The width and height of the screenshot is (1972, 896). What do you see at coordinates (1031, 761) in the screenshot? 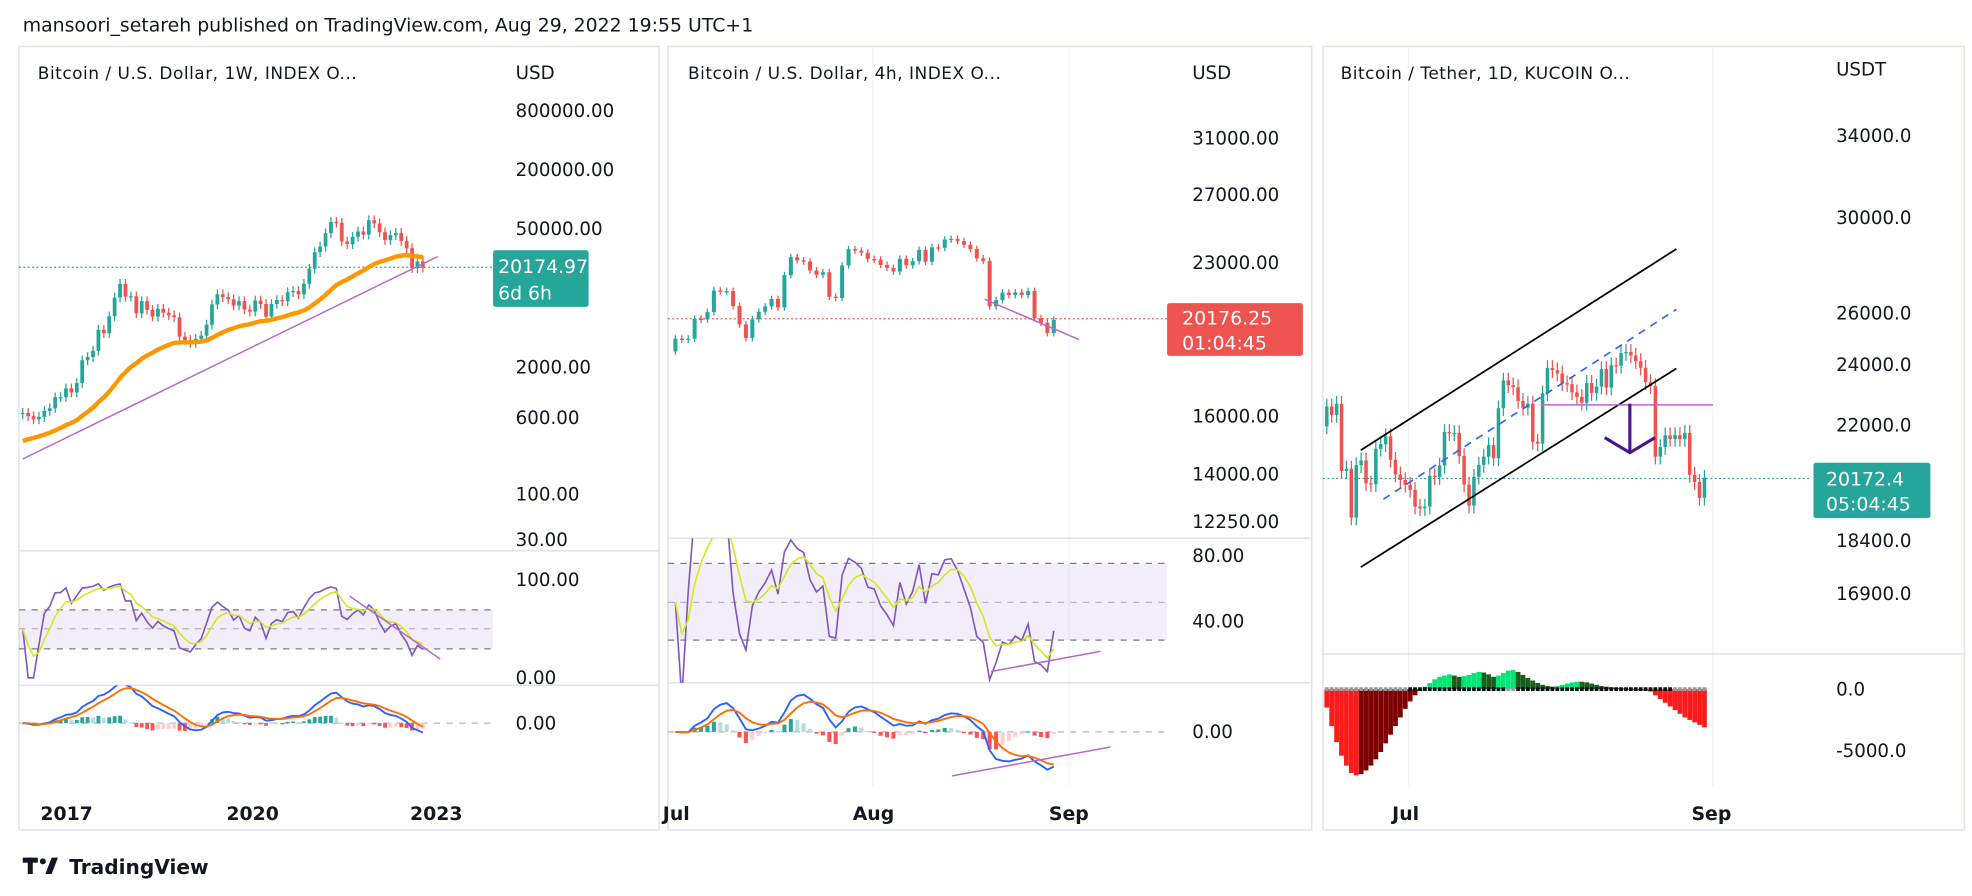
I see `macd-trendline-drawing` at bounding box center [1031, 761].